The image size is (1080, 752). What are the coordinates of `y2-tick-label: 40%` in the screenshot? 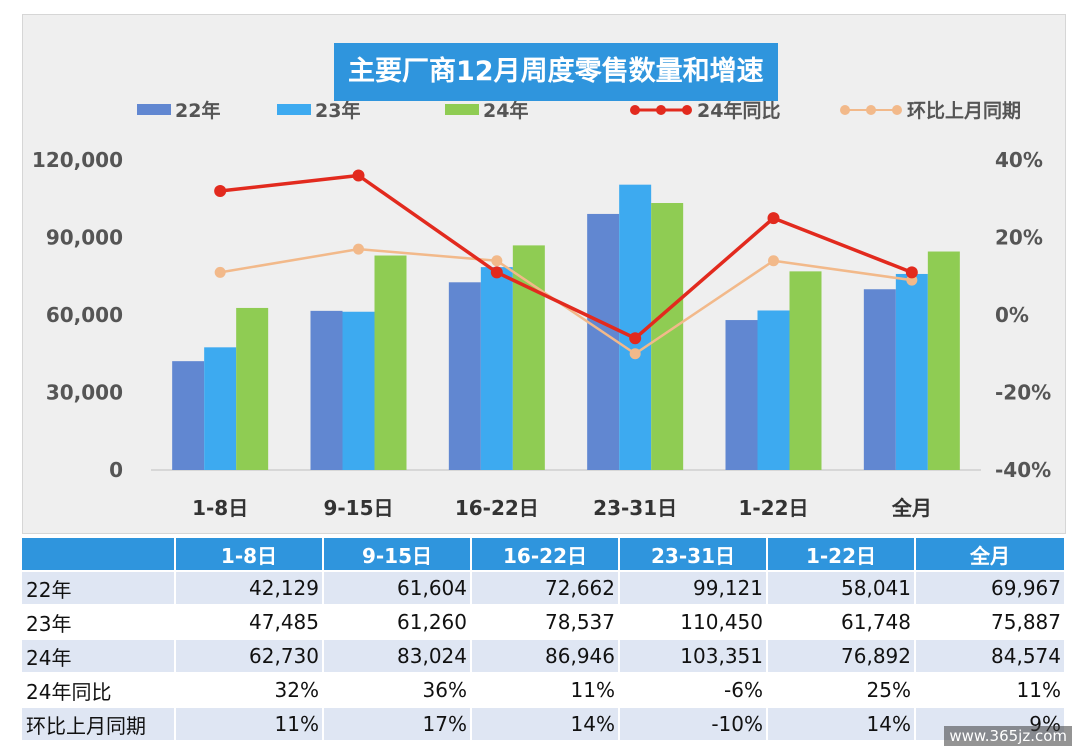 It's located at (1019, 160).